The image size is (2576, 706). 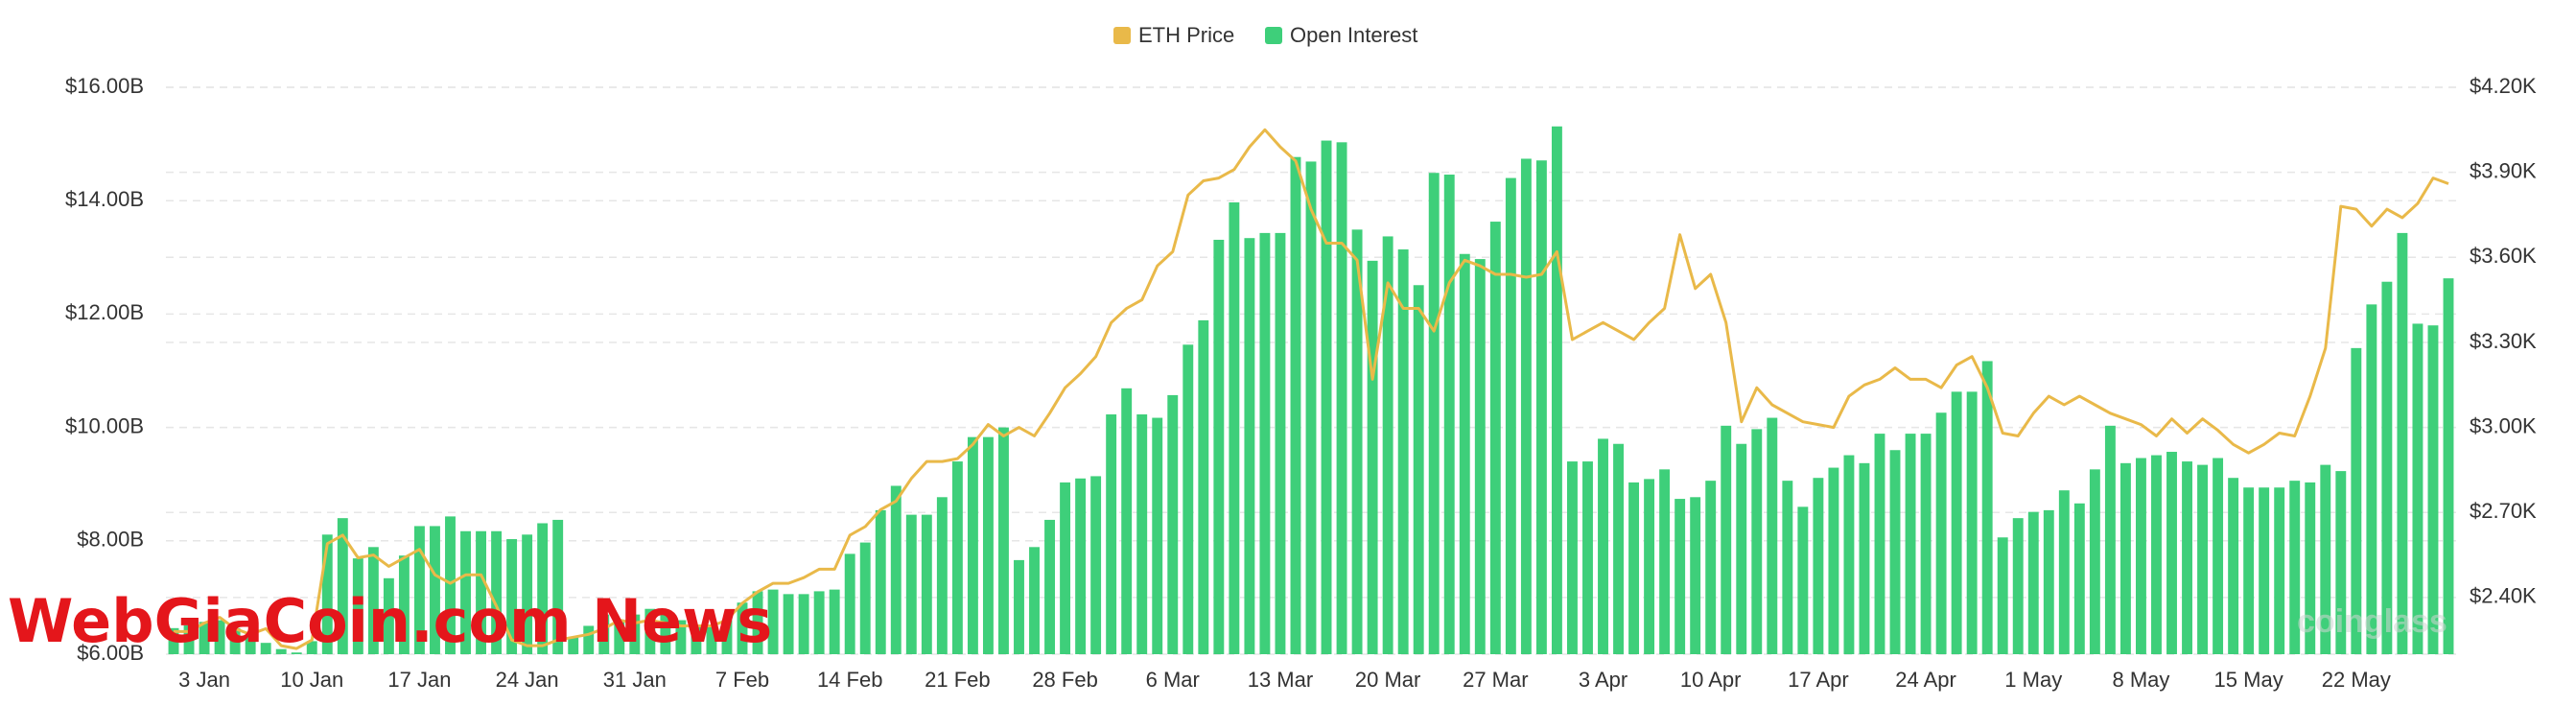 What do you see at coordinates (104, 425) in the screenshot?
I see `y-tick-label: $10.00B` at bounding box center [104, 425].